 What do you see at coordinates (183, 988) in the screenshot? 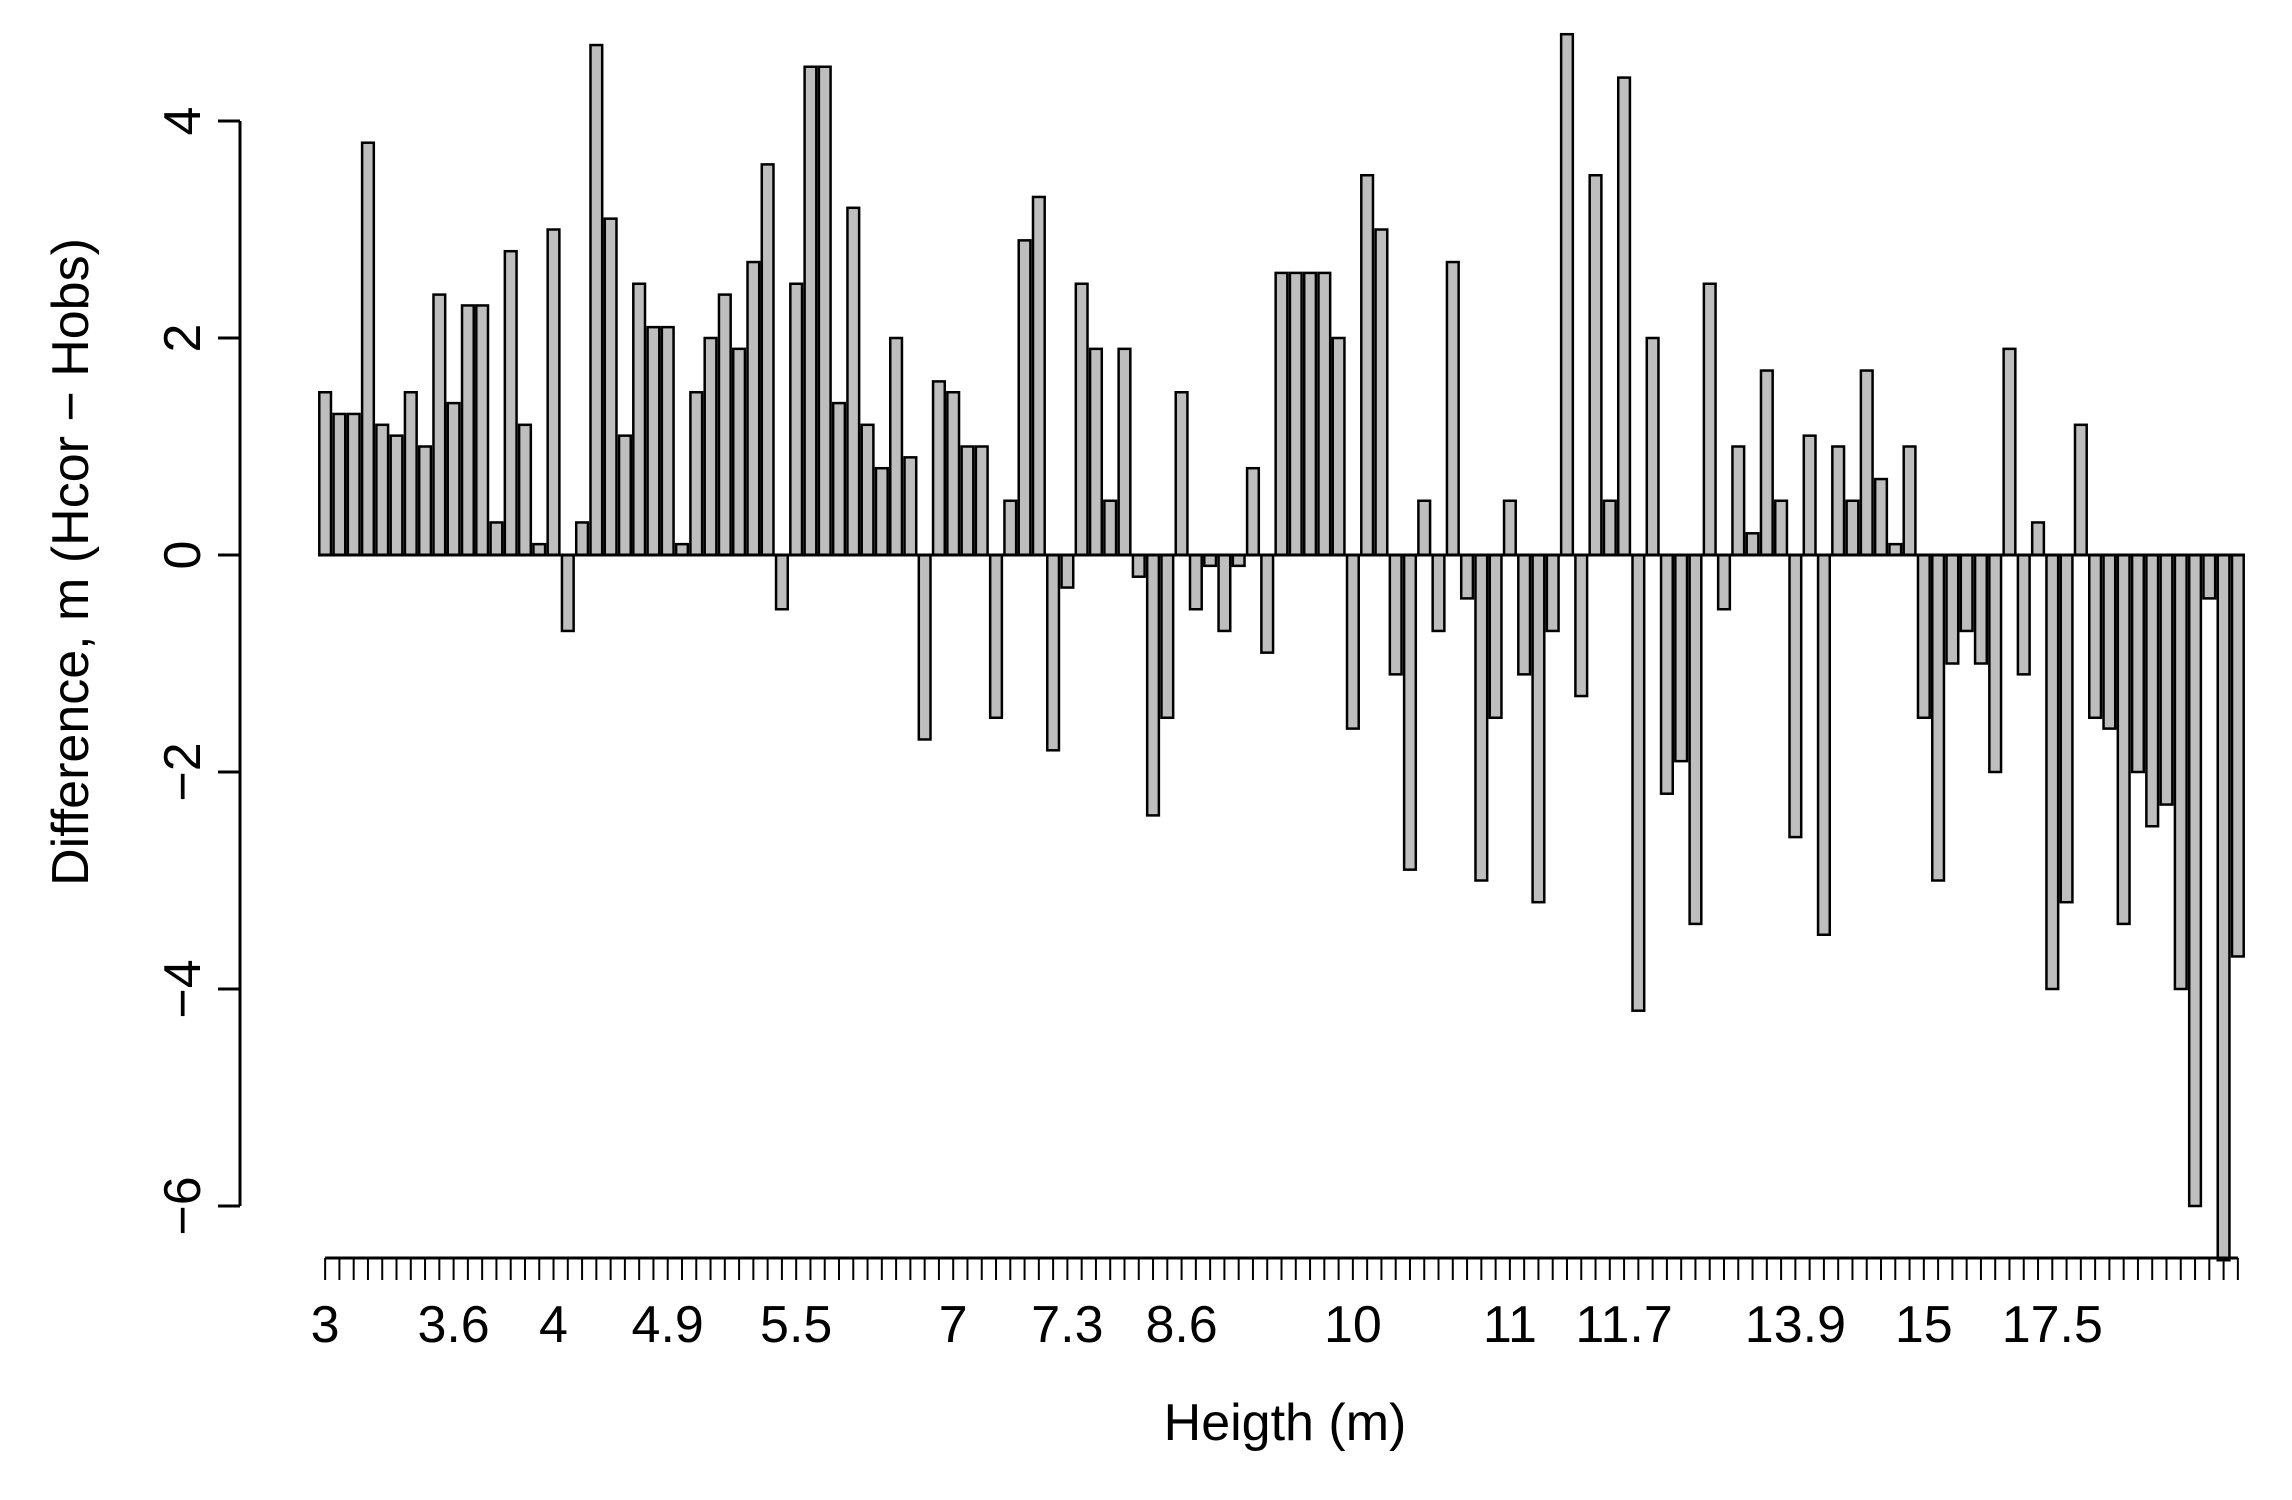
I see `y-tick-label-1: −4` at bounding box center [183, 988].